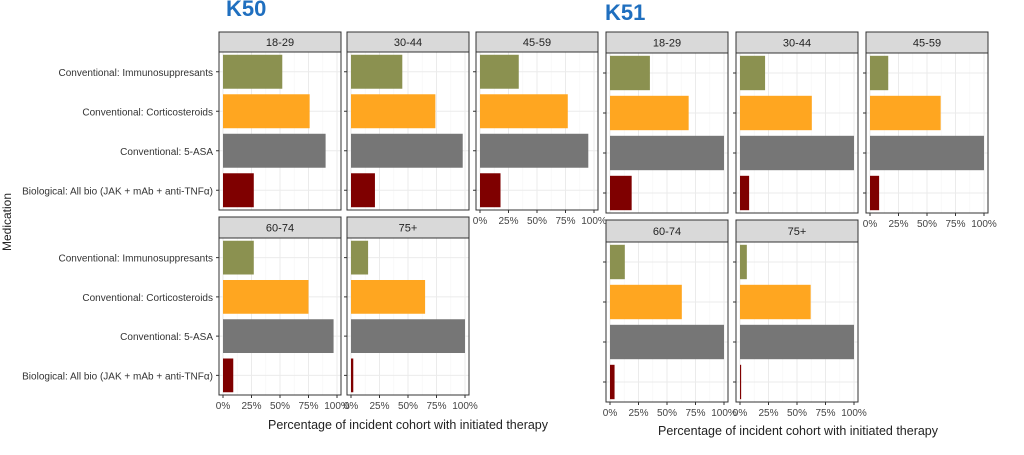 The height and width of the screenshot is (455, 1024). What do you see at coordinates (7, 222) in the screenshot?
I see `y-axis-title: Medication` at bounding box center [7, 222].